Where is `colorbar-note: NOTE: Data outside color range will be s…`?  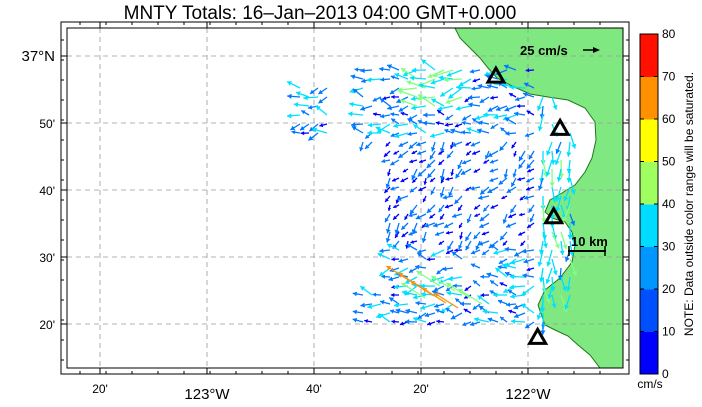 colorbar-note: NOTE: Data outside color range will be s… is located at coordinates (689, 204).